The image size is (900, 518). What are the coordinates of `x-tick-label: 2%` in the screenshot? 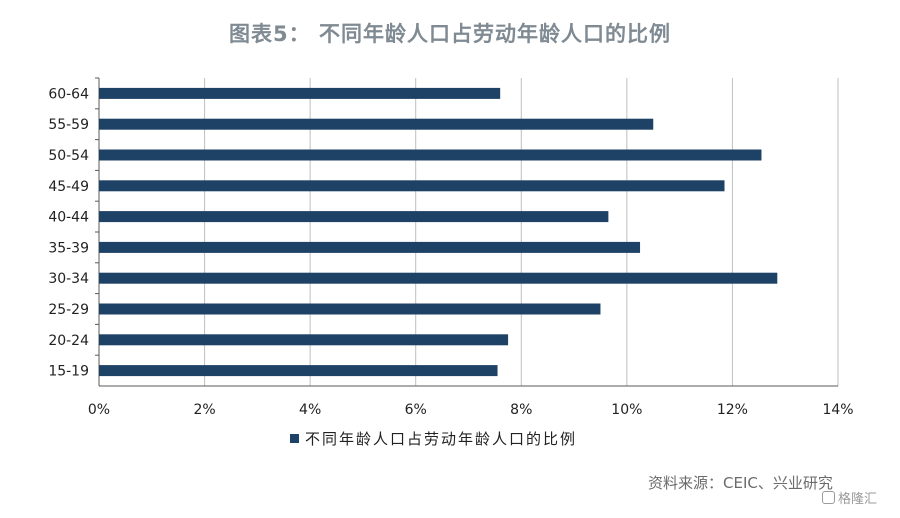 It's located at (204, 410).